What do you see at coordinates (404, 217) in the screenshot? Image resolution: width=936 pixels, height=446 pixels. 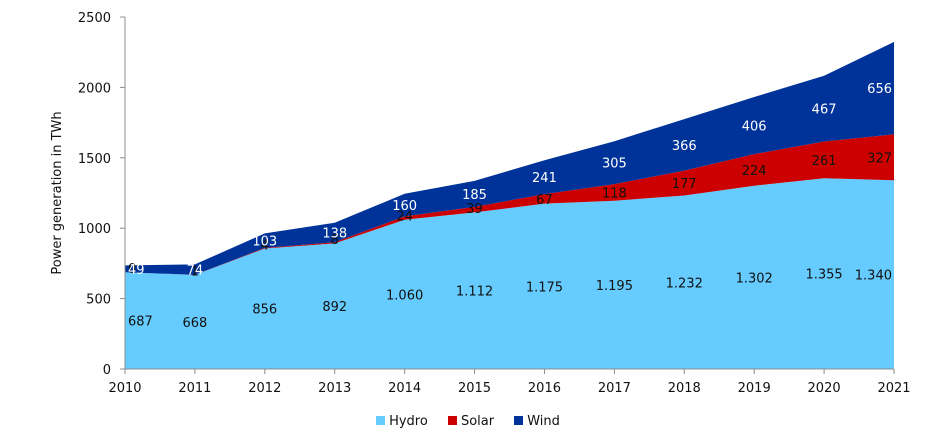 I see `data-label-solar: 24` at bounding box center [404, 217].